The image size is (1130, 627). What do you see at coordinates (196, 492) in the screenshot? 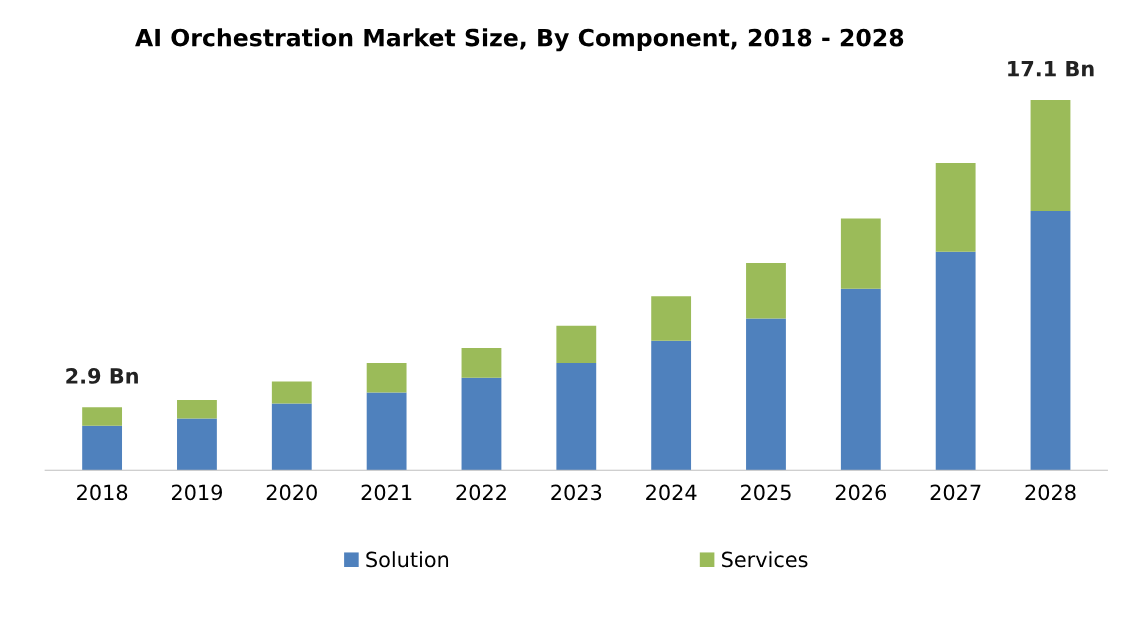
I see `x-tick-label: 2019` at bounding box center [196, 492].